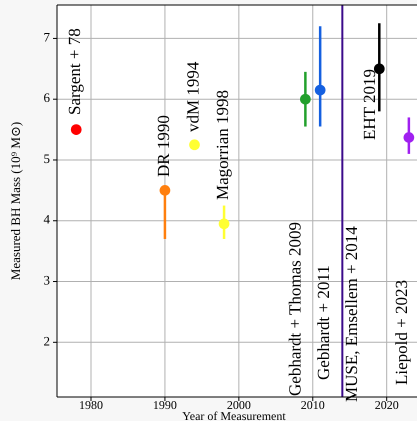  Describe the element at coordinates (47, 219) in the screenshot. I see `y-tick-label: 4` at that location.